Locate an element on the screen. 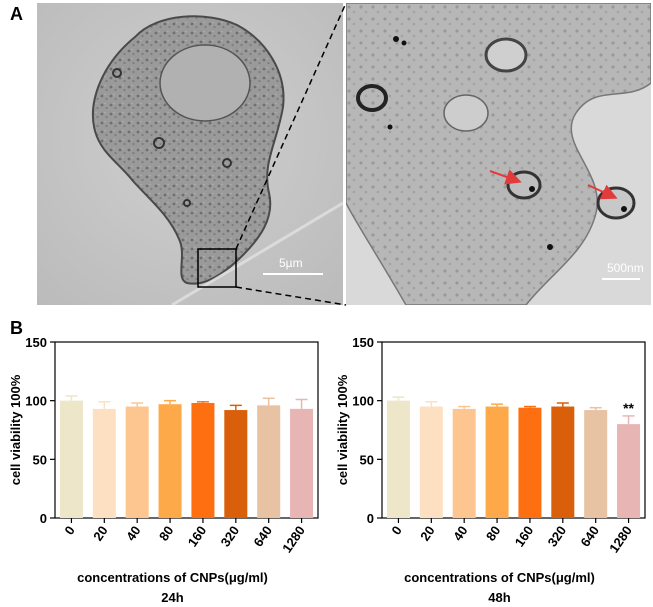 This screenshot has height=607, width=653. significance-mark: ** is located at coordinates (628, 408).